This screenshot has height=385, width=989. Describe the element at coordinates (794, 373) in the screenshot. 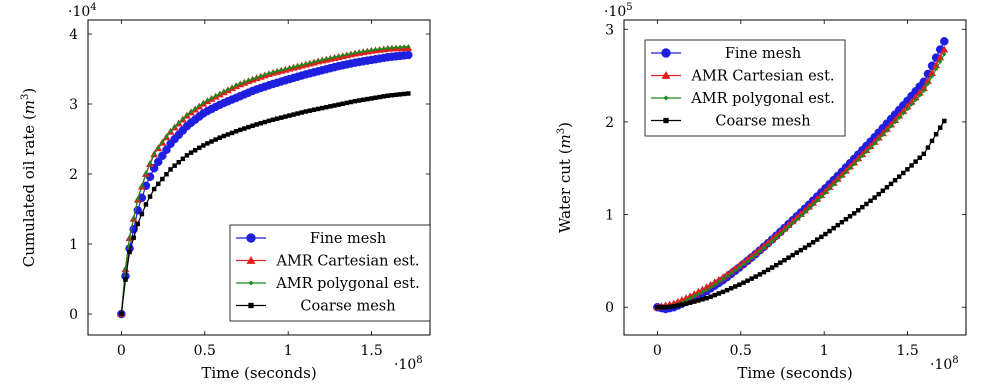

I see `x-axis-label: Time (seconds)` at that location.